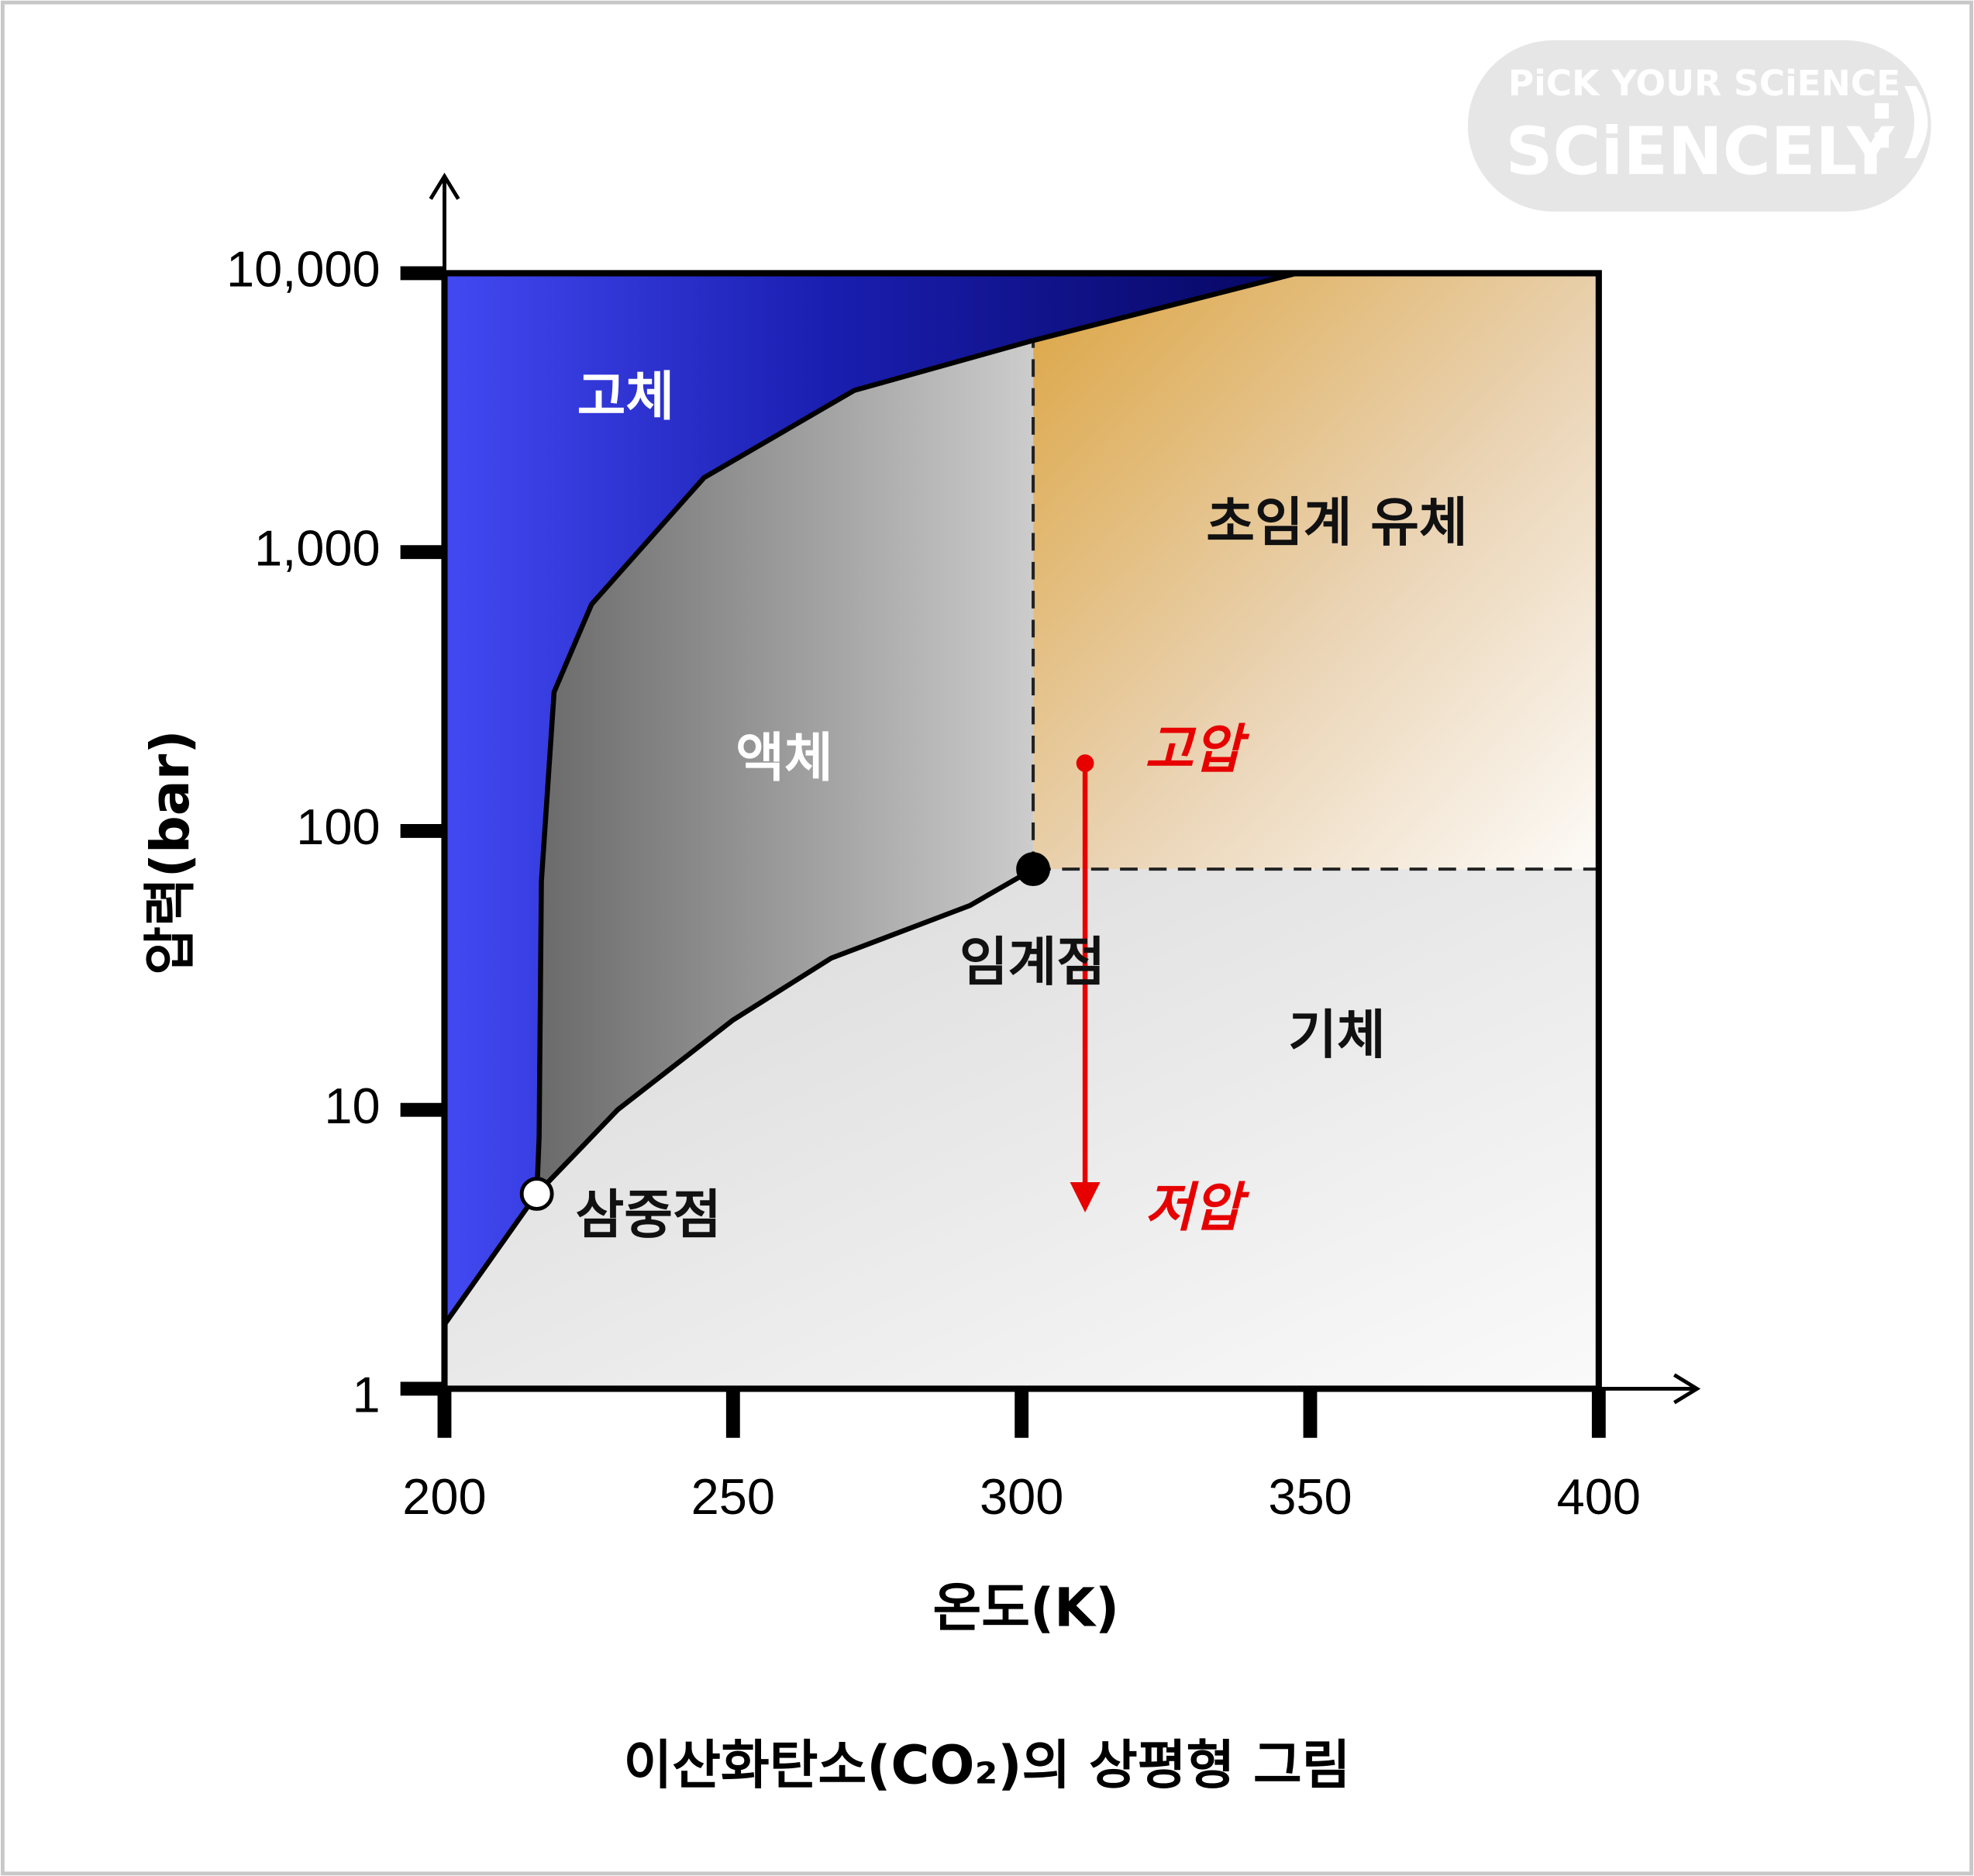  What do you see at coordinates (1310, 1496) in the screenshot?
I see `x-tick-label: 350` at bounding box center [1310, 1496].